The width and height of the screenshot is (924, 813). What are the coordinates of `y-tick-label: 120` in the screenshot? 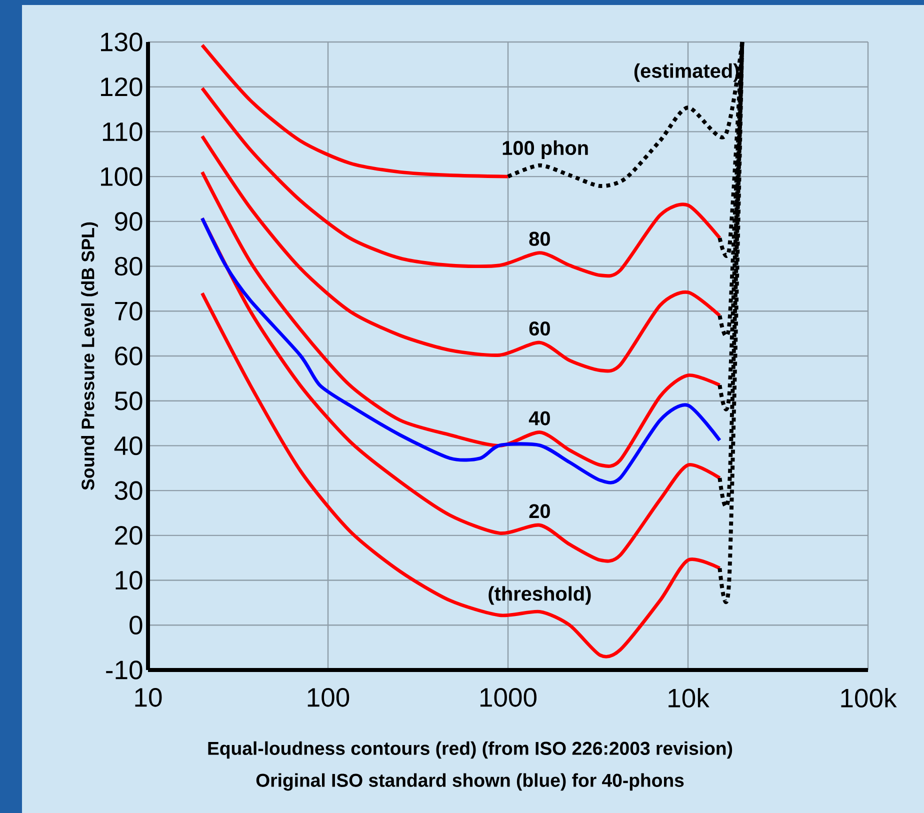 It's located at (121, 86).